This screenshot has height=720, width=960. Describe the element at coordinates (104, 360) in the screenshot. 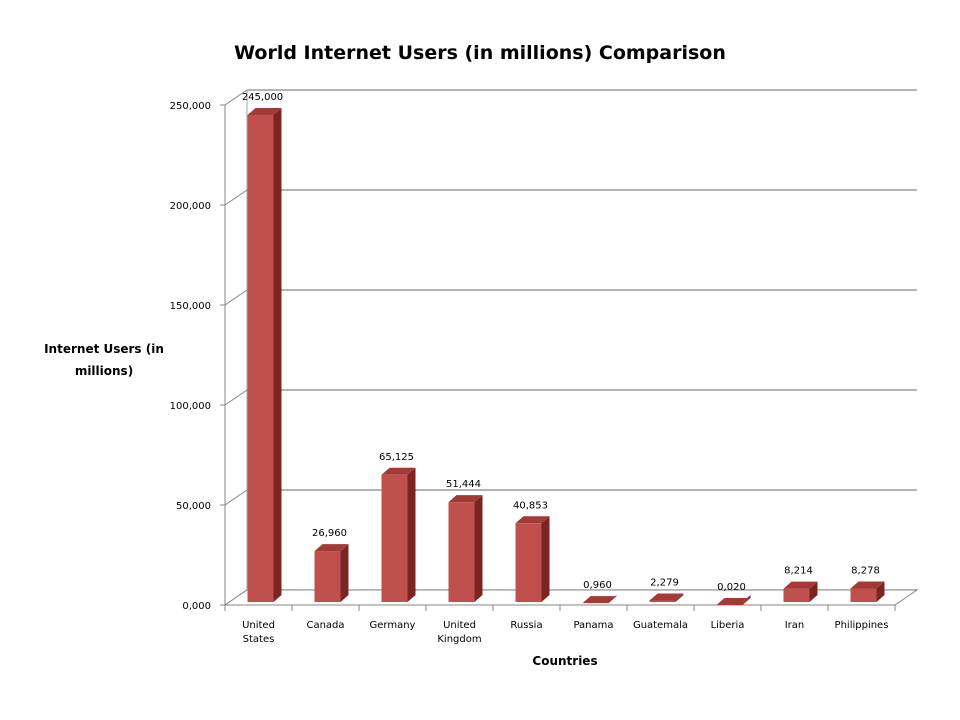

I see `y-axis-title: Internet Users (in millions)` at that location.